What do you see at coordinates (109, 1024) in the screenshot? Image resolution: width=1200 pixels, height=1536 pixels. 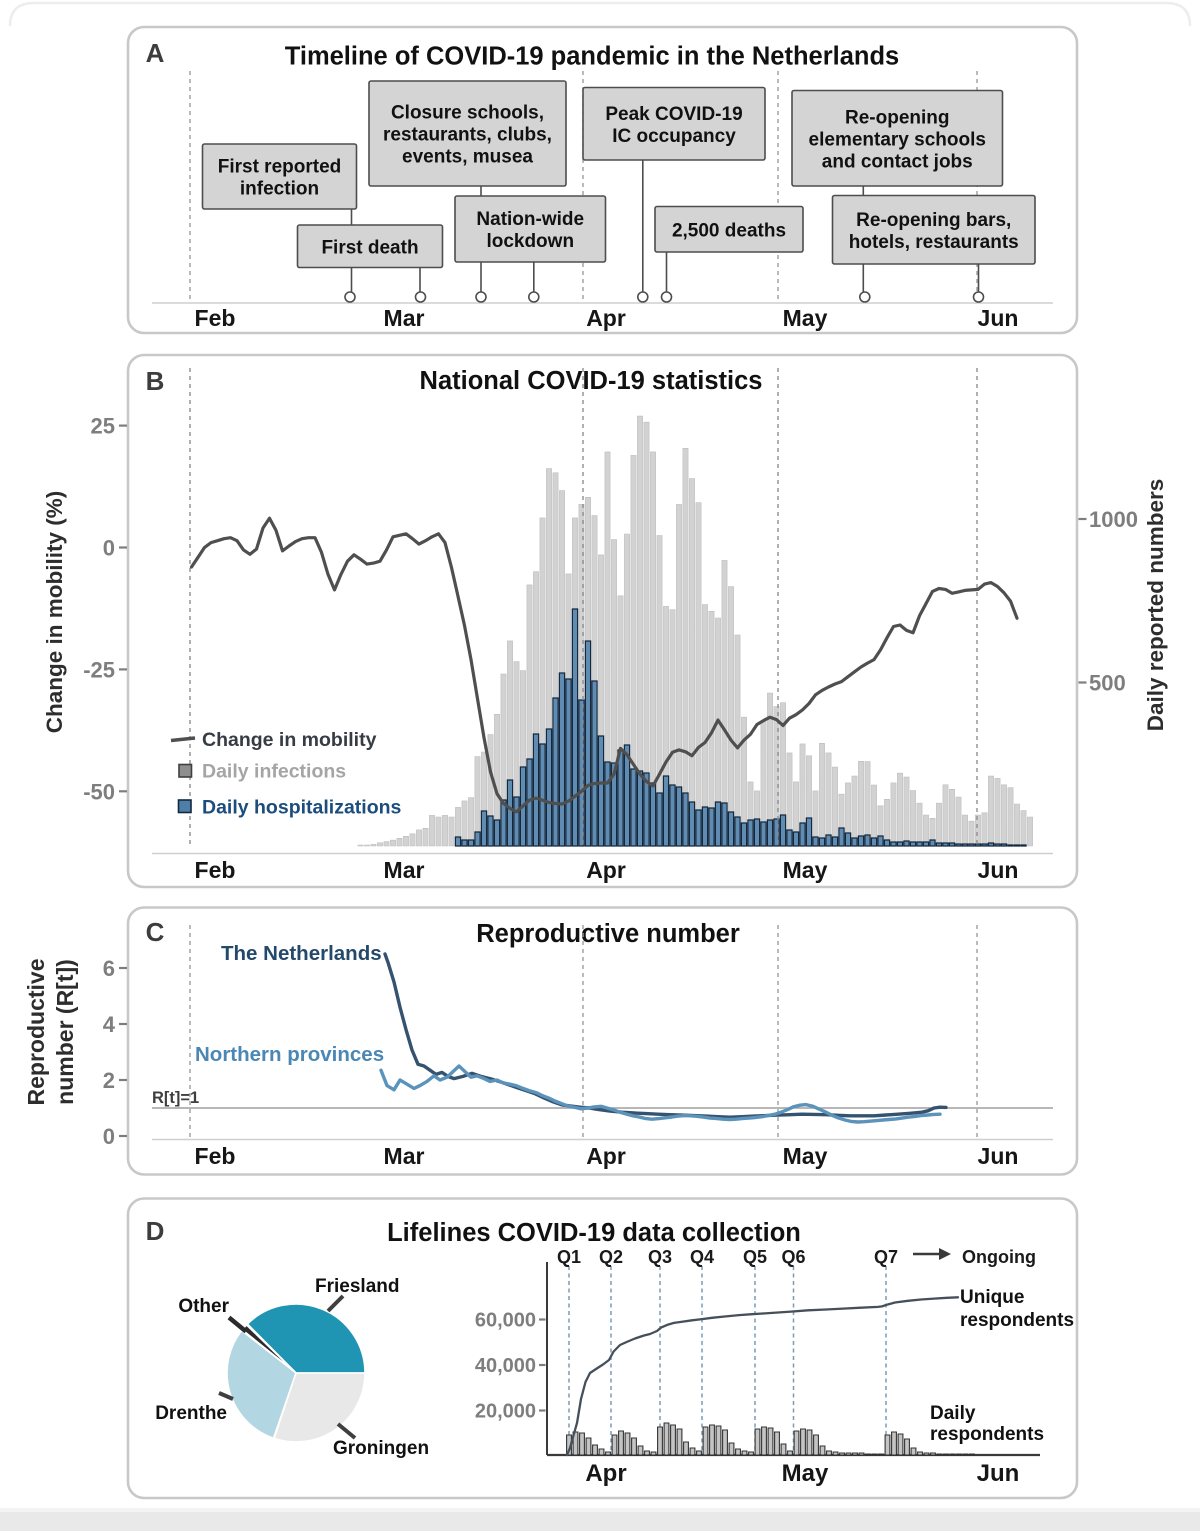 I see `svg-text: 4` at bounding box center [109, 1024].